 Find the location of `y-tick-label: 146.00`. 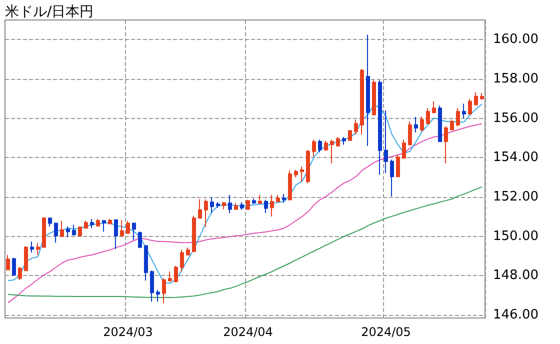

y-tick-label: 146.00 is located at coordinates (515, 315).